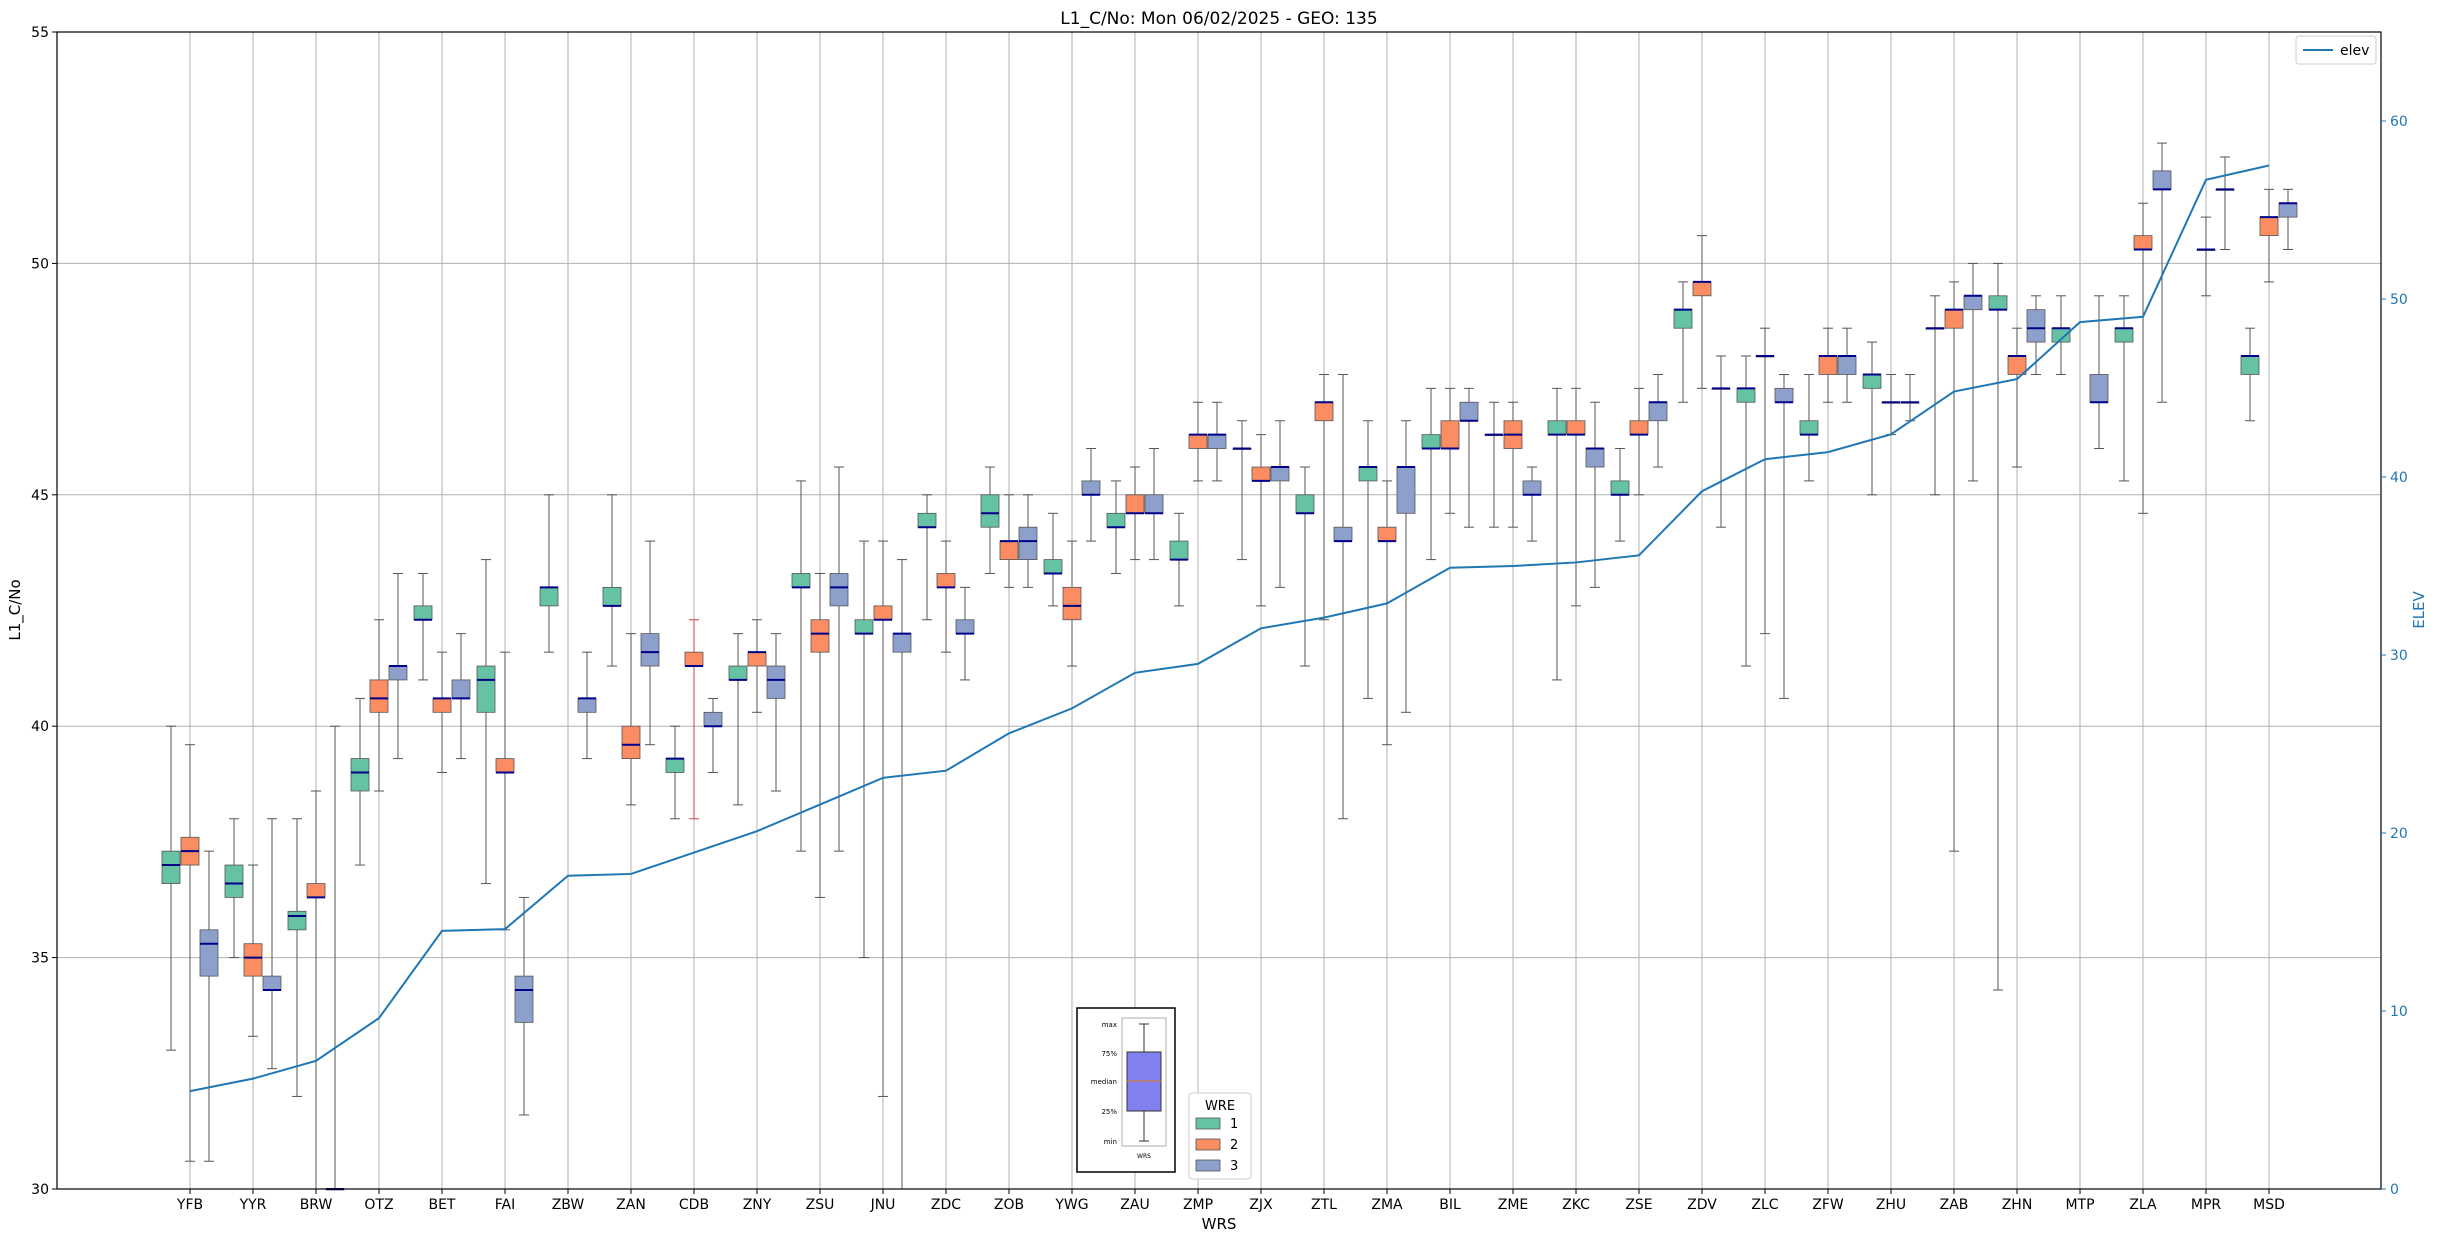  Describe the element at coordinates (253, 1205) in the screenshot. I see `x-tick-label: YYR` at that location.